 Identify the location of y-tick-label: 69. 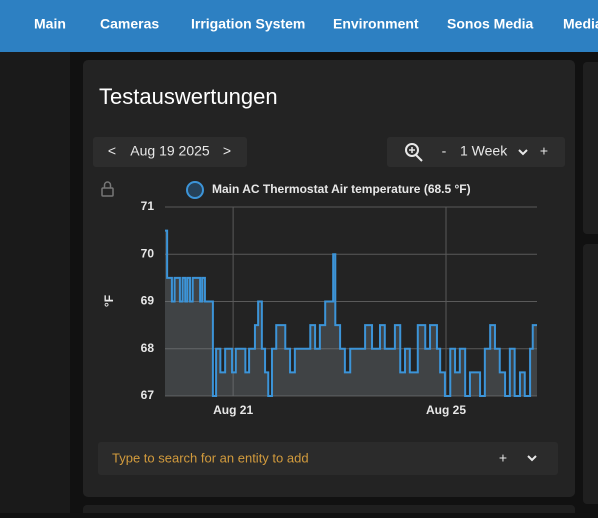
(148, 301).